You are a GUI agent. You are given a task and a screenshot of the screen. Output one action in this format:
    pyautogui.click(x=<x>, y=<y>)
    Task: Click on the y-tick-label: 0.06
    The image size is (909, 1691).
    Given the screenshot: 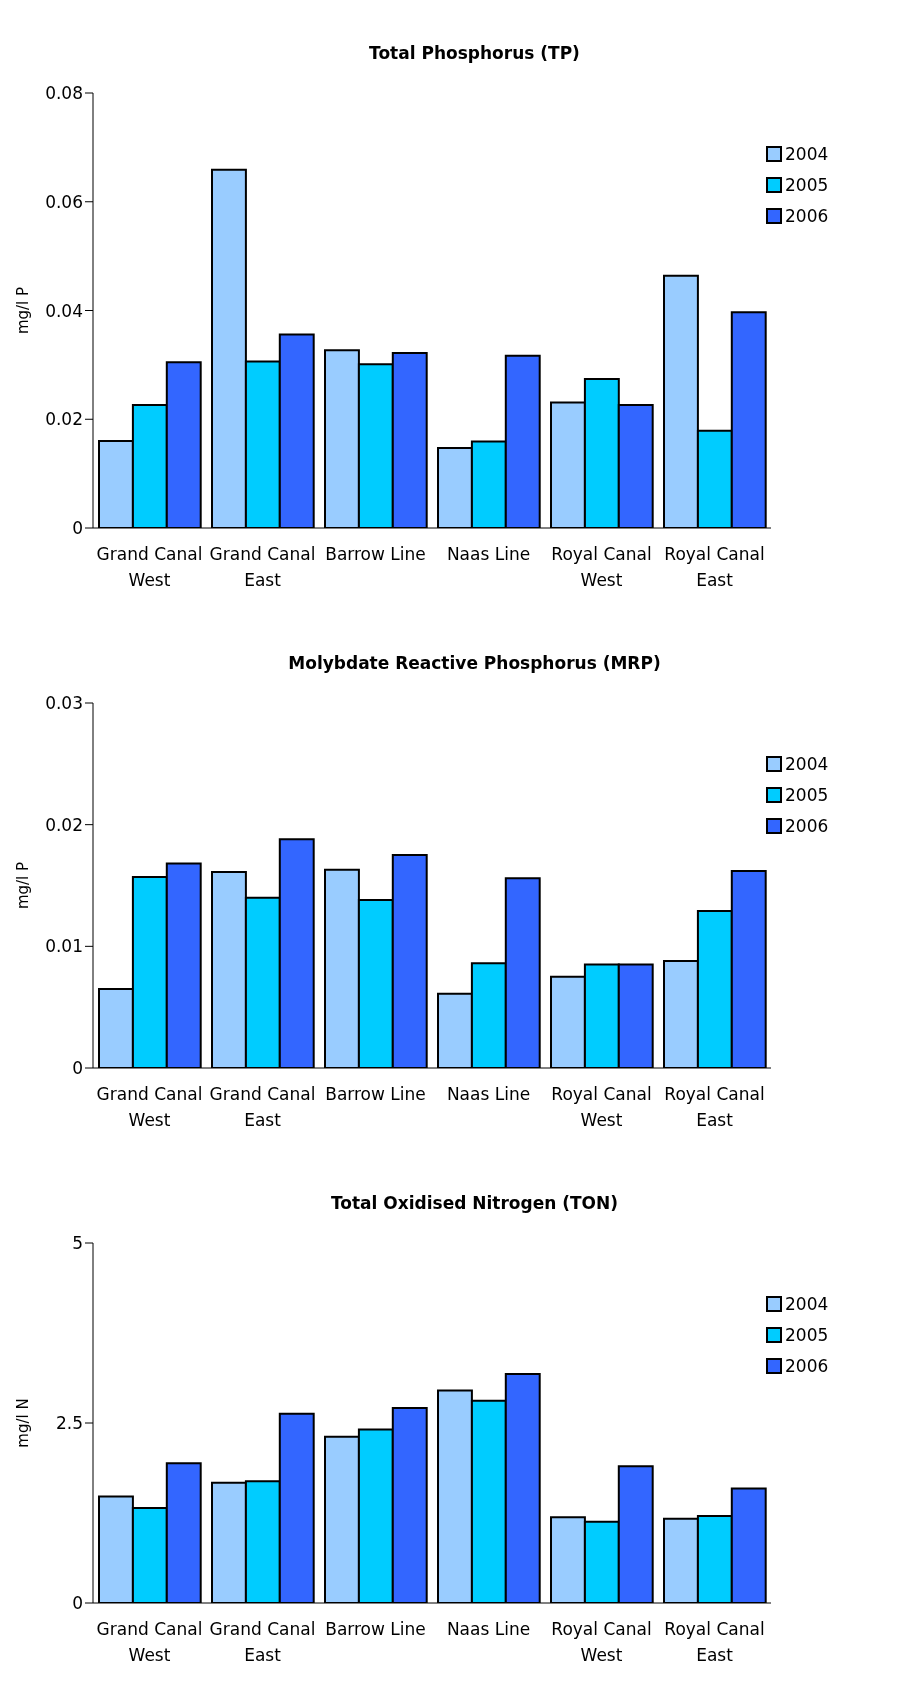 What is the action you would take?
    pyautogui.click(x=64, y=201)
    